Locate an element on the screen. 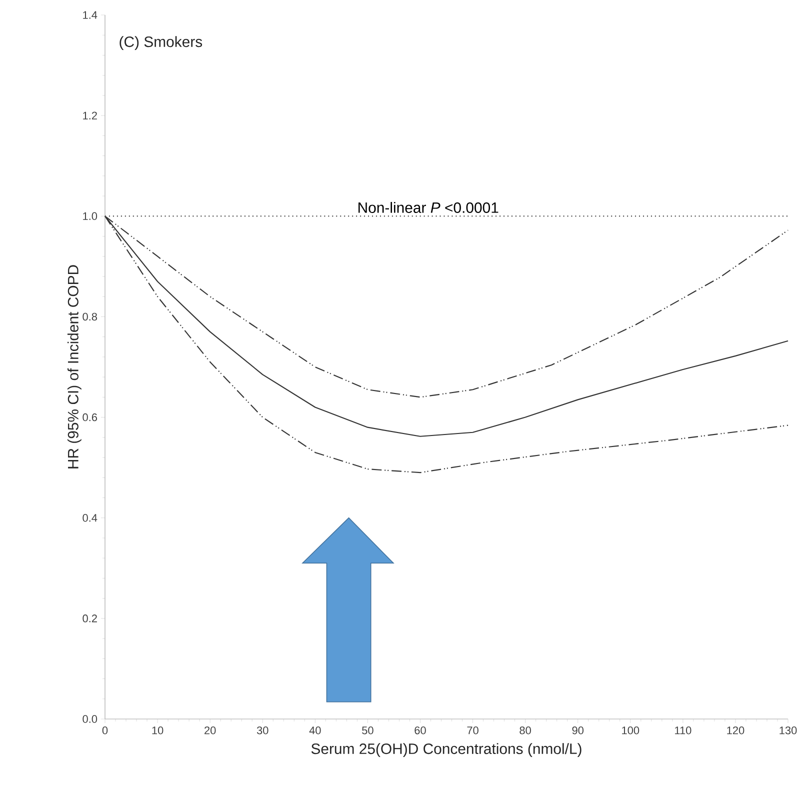 The width and height of the screenshot is (802, 798). y-tick-label: 0.4 is located at coordinates (90, 518).